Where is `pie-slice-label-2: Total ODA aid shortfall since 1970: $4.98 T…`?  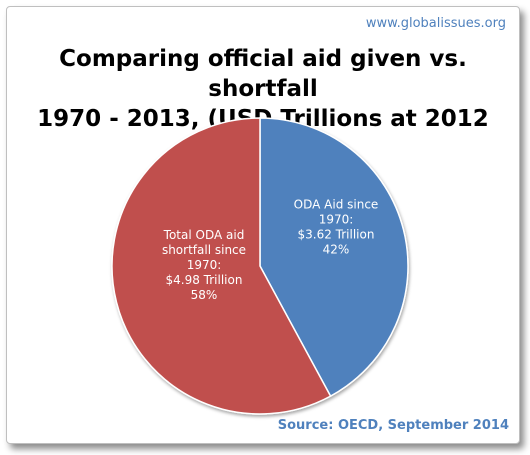
pie-slice-label-2: Total ODA aid shortfall since 1970: $4.98 T… is located at coordinates (204, 265).